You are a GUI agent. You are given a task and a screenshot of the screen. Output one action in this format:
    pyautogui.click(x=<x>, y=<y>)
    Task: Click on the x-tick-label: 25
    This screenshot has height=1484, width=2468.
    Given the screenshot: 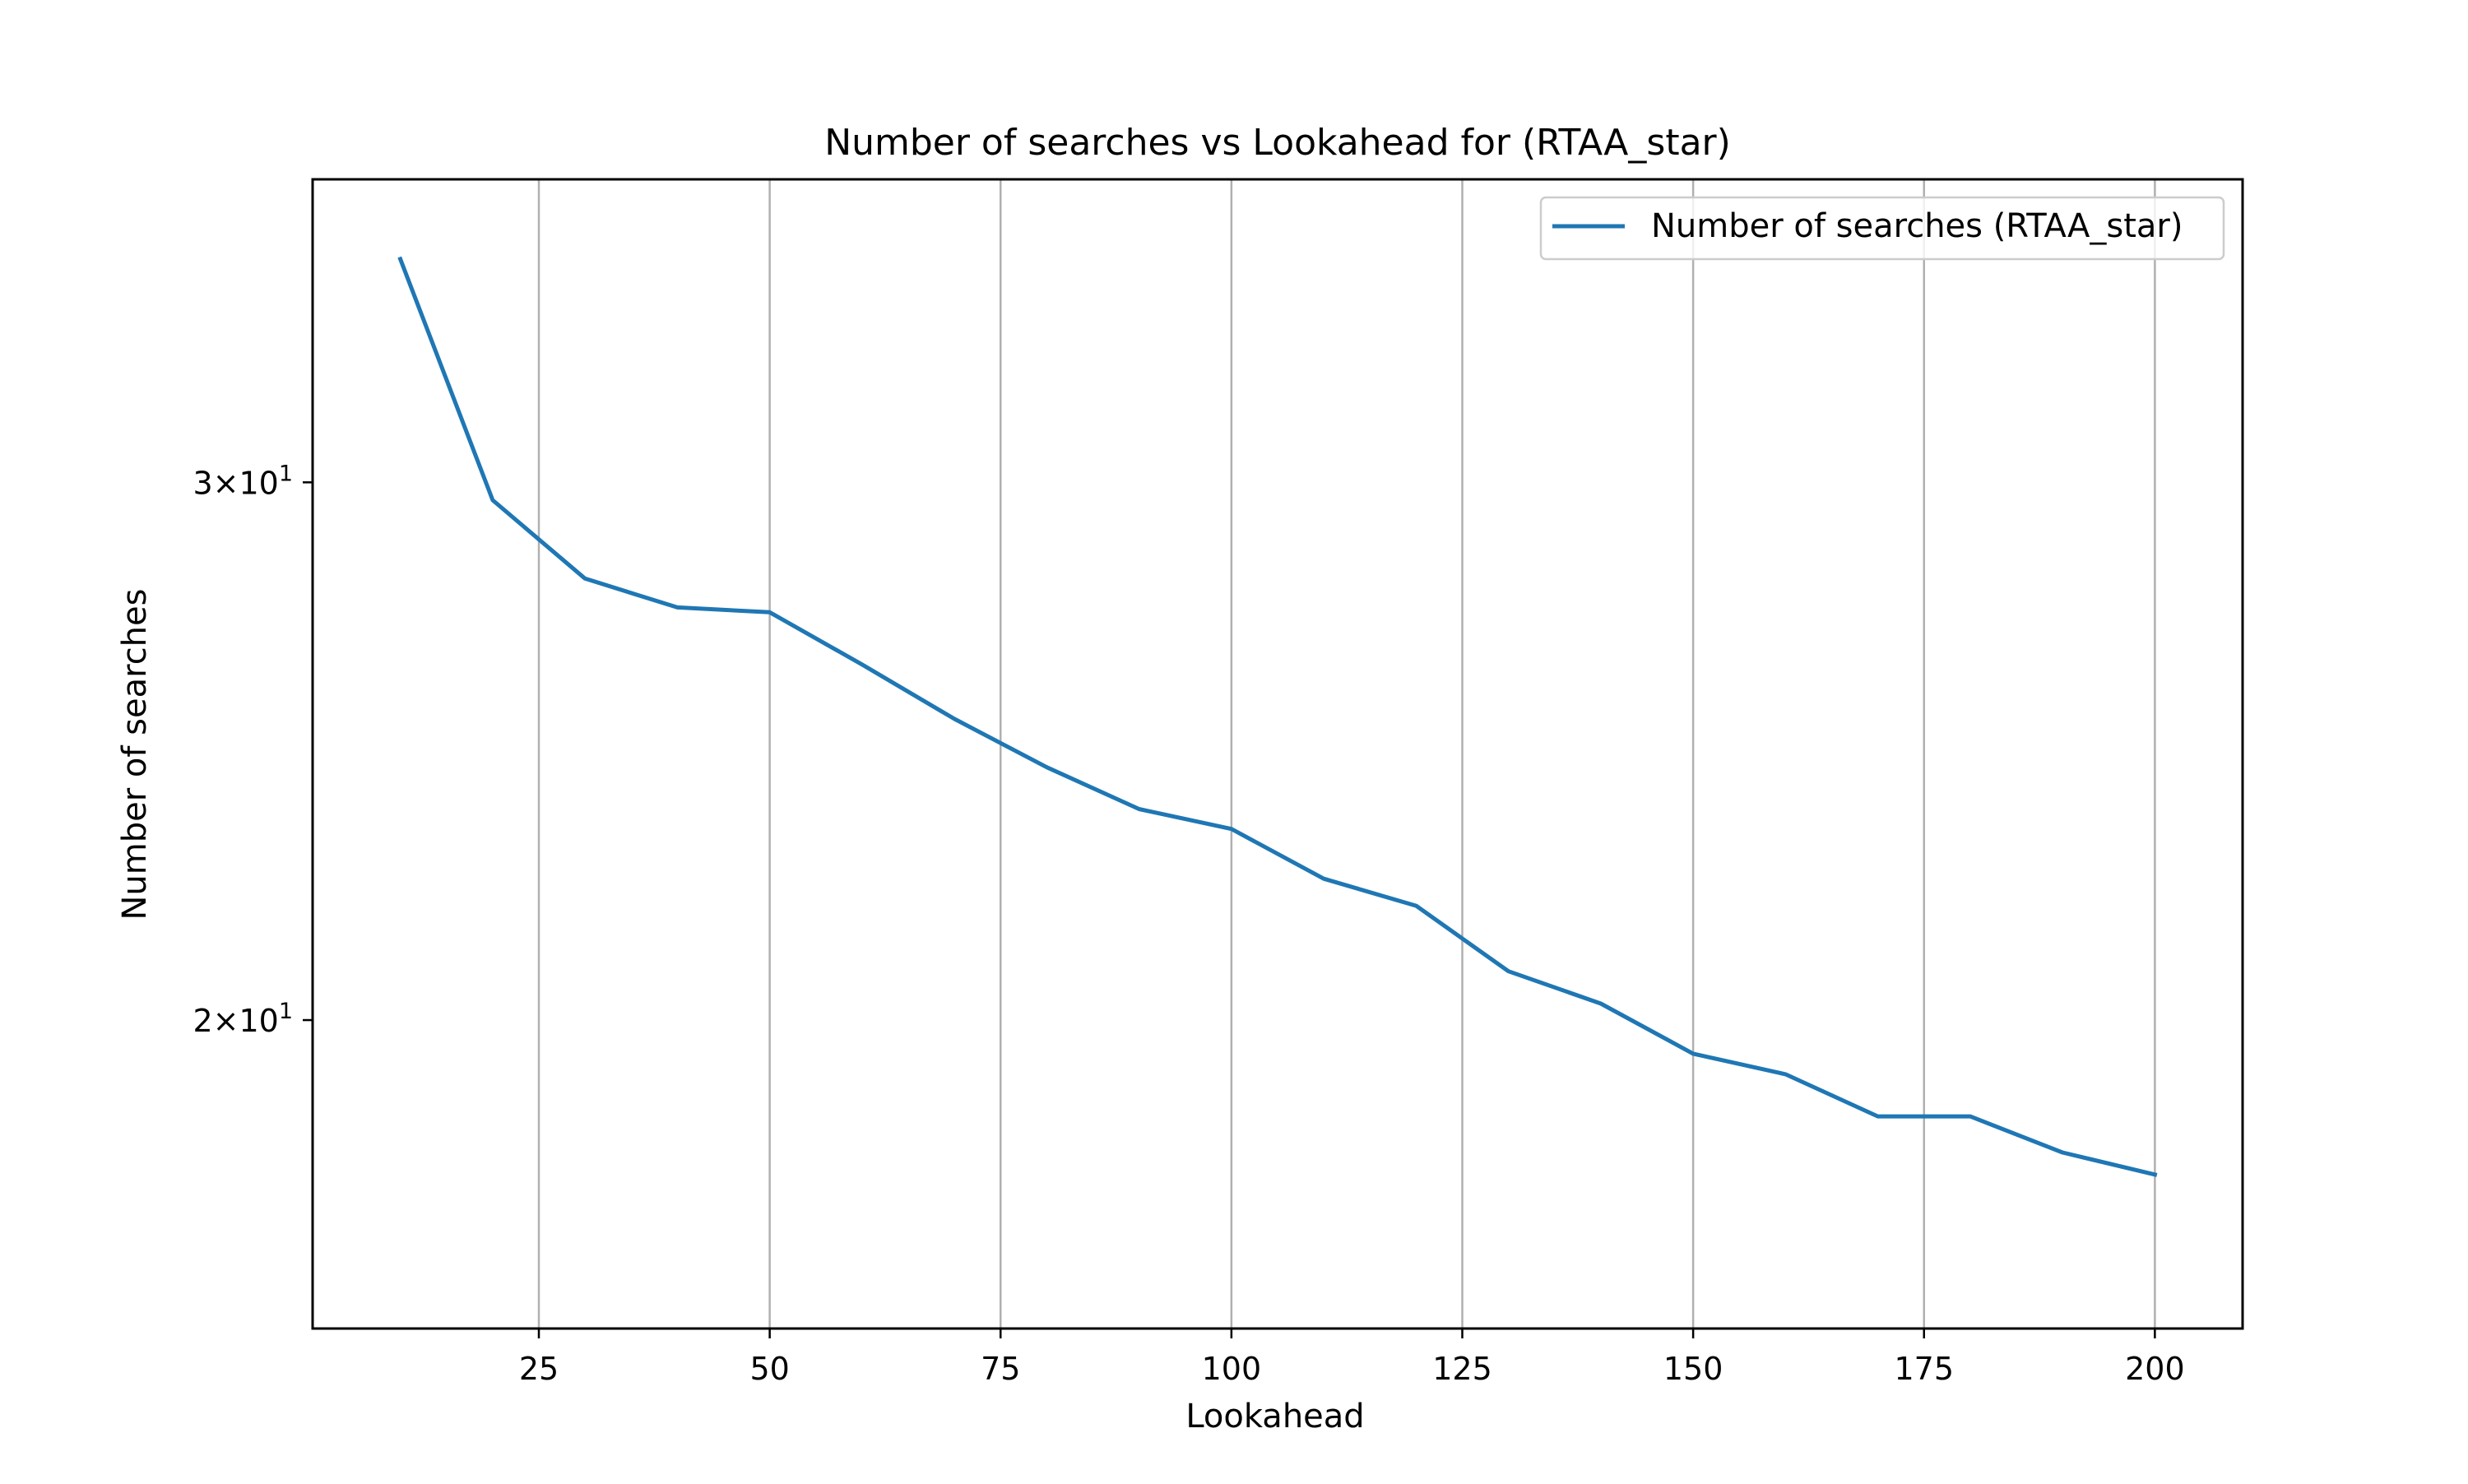 What is the action you would take?
    pyautogui.click(x=539, y=1369)
    